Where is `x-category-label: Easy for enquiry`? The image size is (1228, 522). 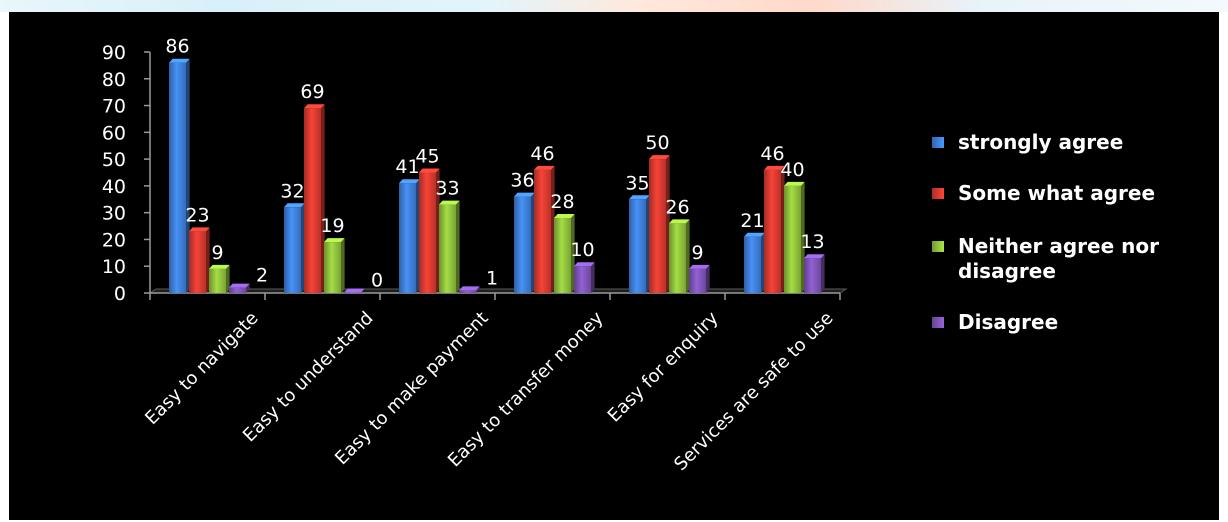 x-category-label: Easy for enquiry is located at coordinates (663, 366).